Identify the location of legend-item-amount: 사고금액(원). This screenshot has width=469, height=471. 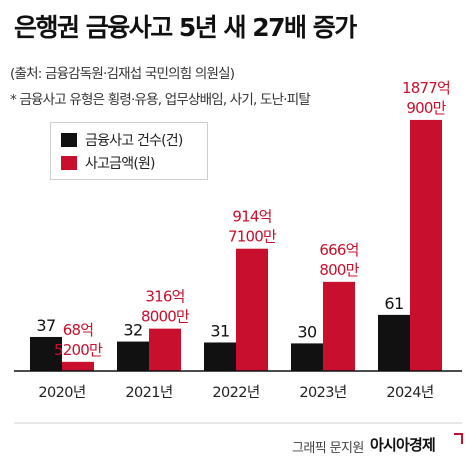
(108, 163).